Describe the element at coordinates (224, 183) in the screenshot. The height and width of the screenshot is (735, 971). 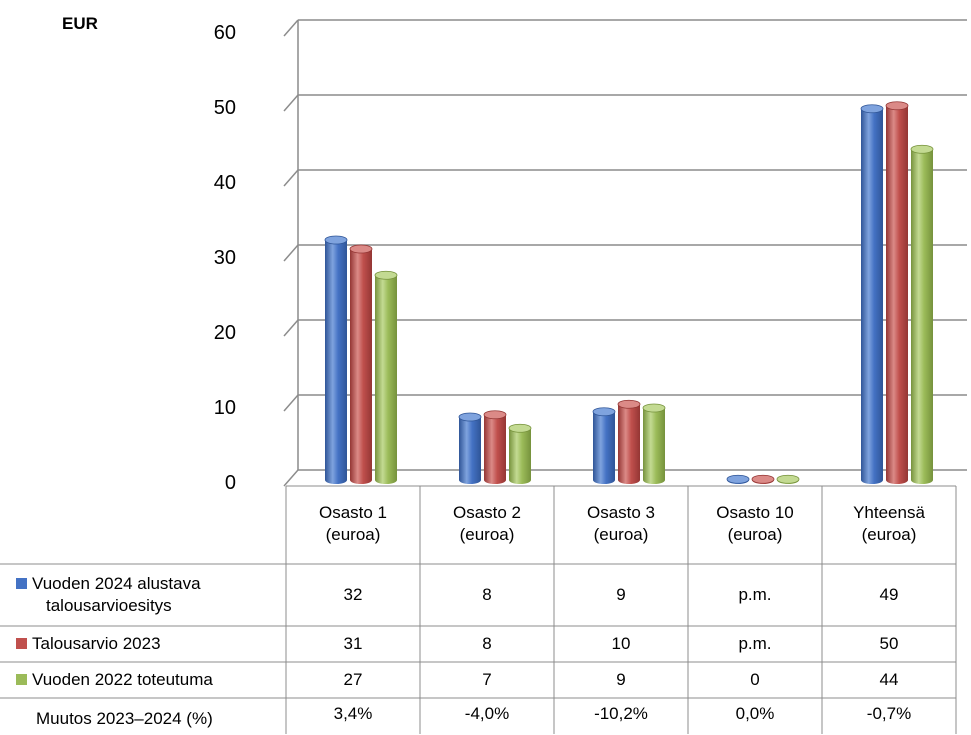
I see `y-tick-label: 40` at that location.